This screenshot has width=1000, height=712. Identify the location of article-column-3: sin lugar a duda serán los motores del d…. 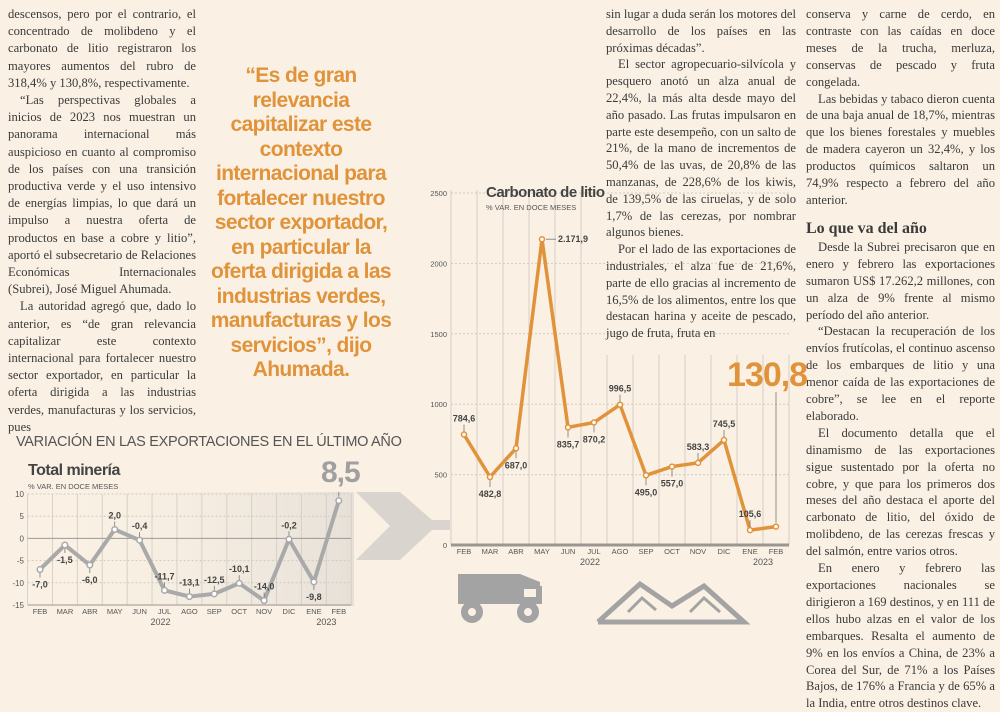
(701, 174).